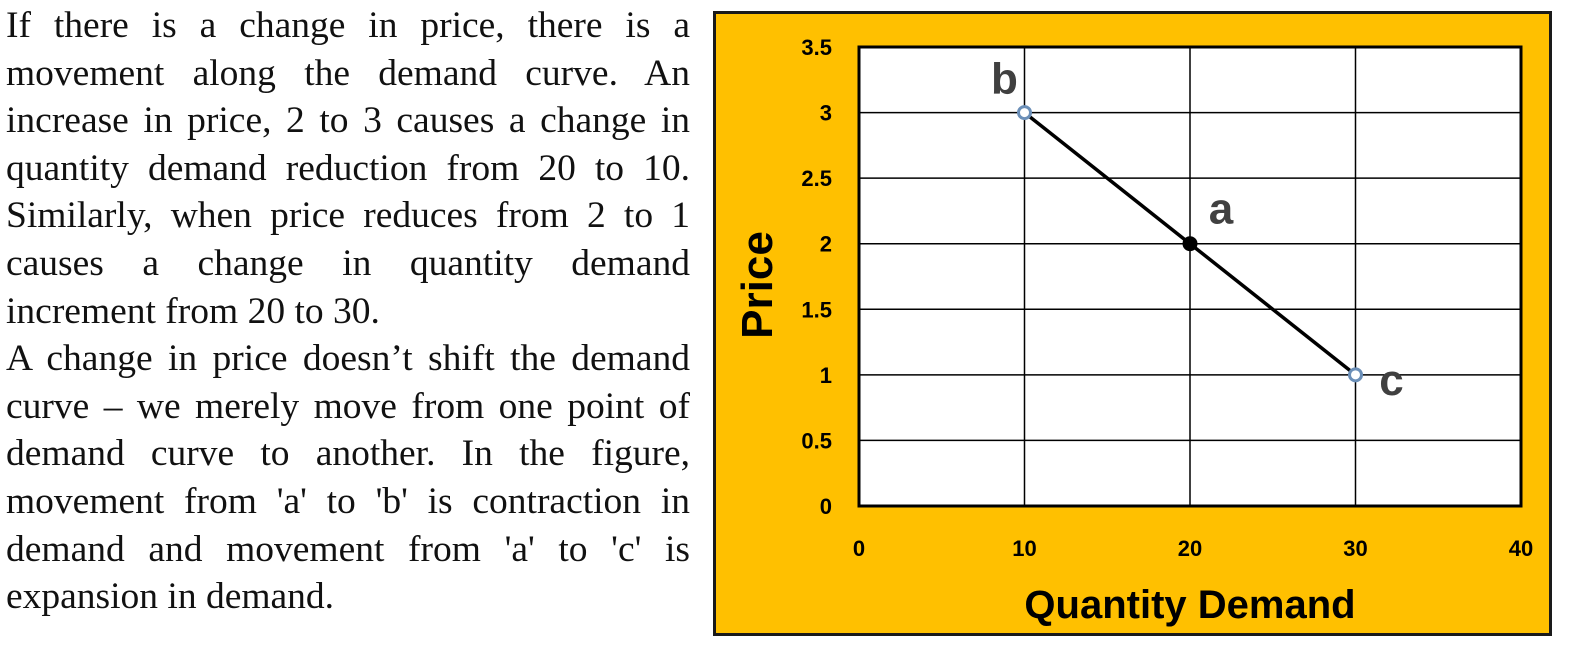 The width and height of the screenshot is (1572, 657). I want to click on x-tick-label: 40, so click(1521, 548).